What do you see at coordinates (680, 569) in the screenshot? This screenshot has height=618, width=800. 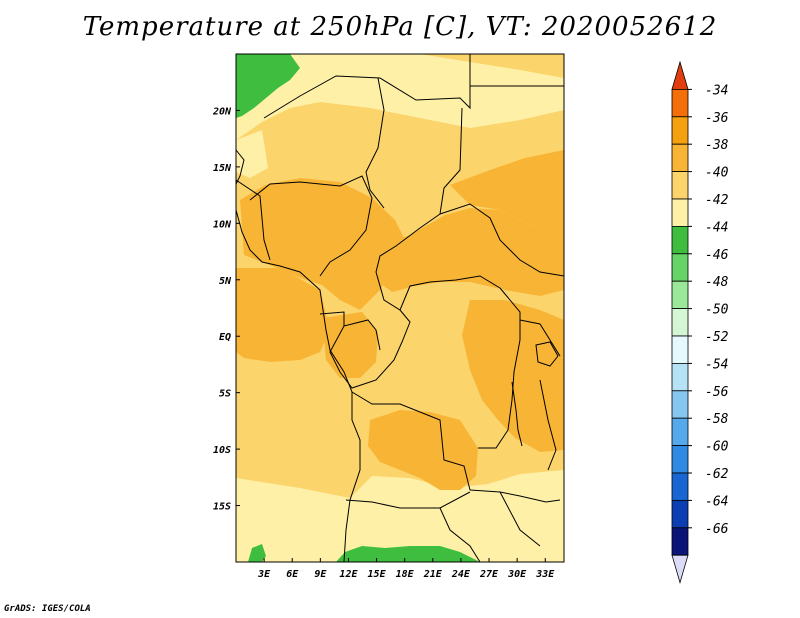 I see `colorbar-bottom-arrow` at bounding box center [680, 569].